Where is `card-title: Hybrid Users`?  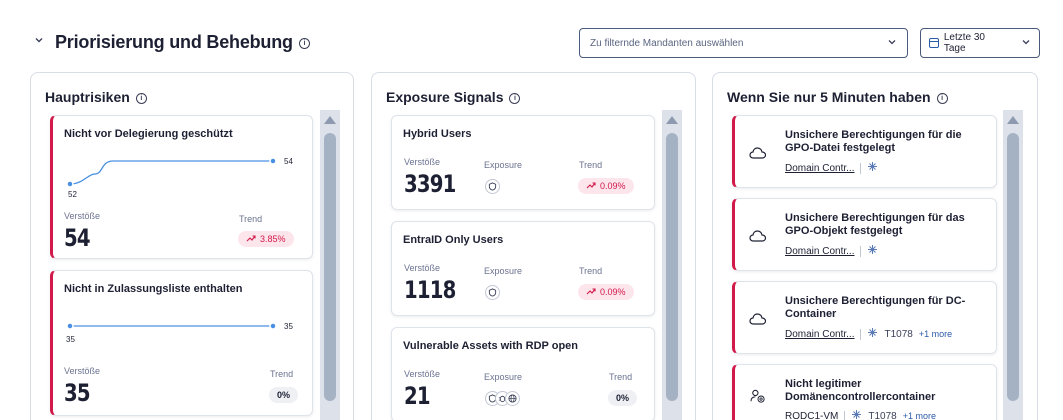 card-title: Hybrid Users is located at coordinates (437, 134).